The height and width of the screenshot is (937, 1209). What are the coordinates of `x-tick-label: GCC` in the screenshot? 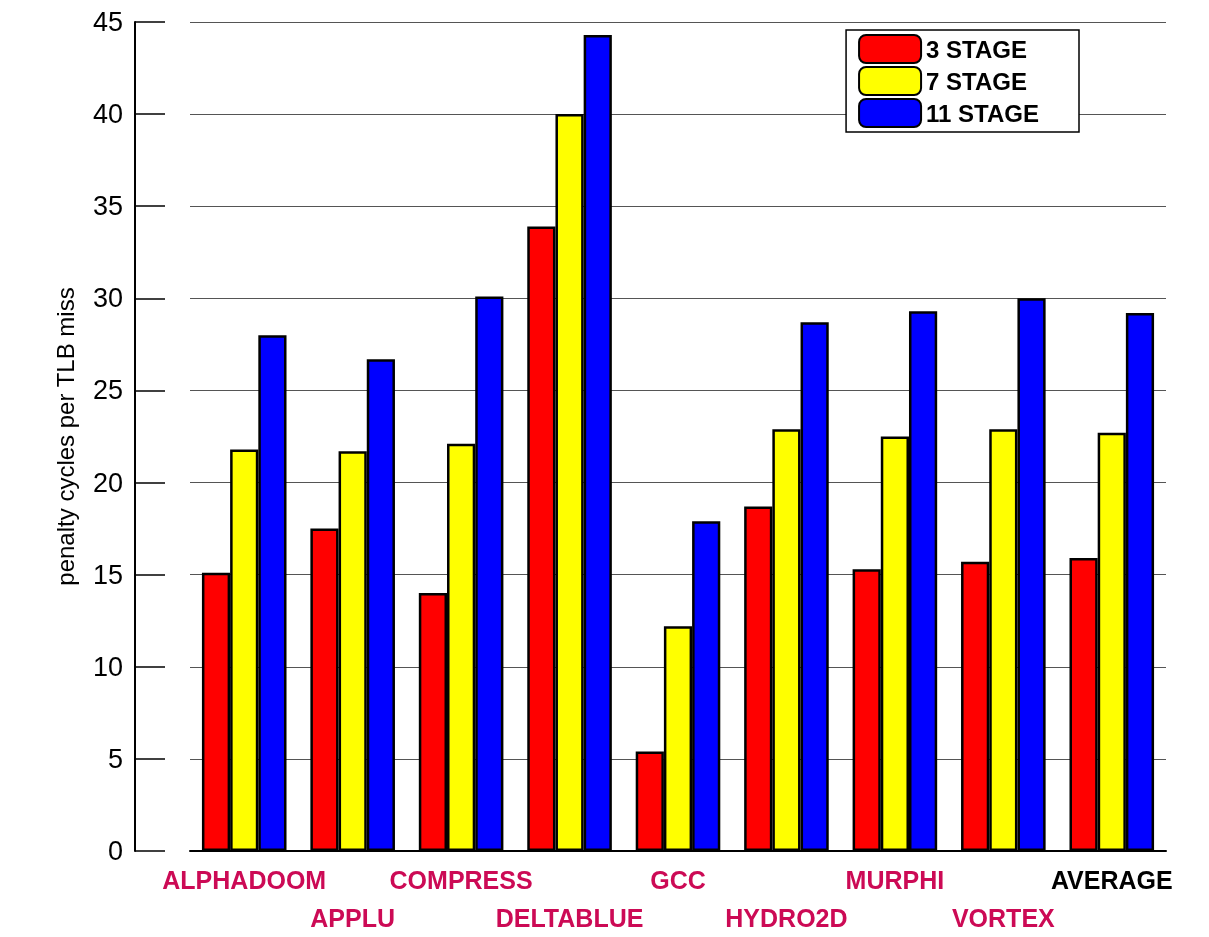 It's located at (678, 880).